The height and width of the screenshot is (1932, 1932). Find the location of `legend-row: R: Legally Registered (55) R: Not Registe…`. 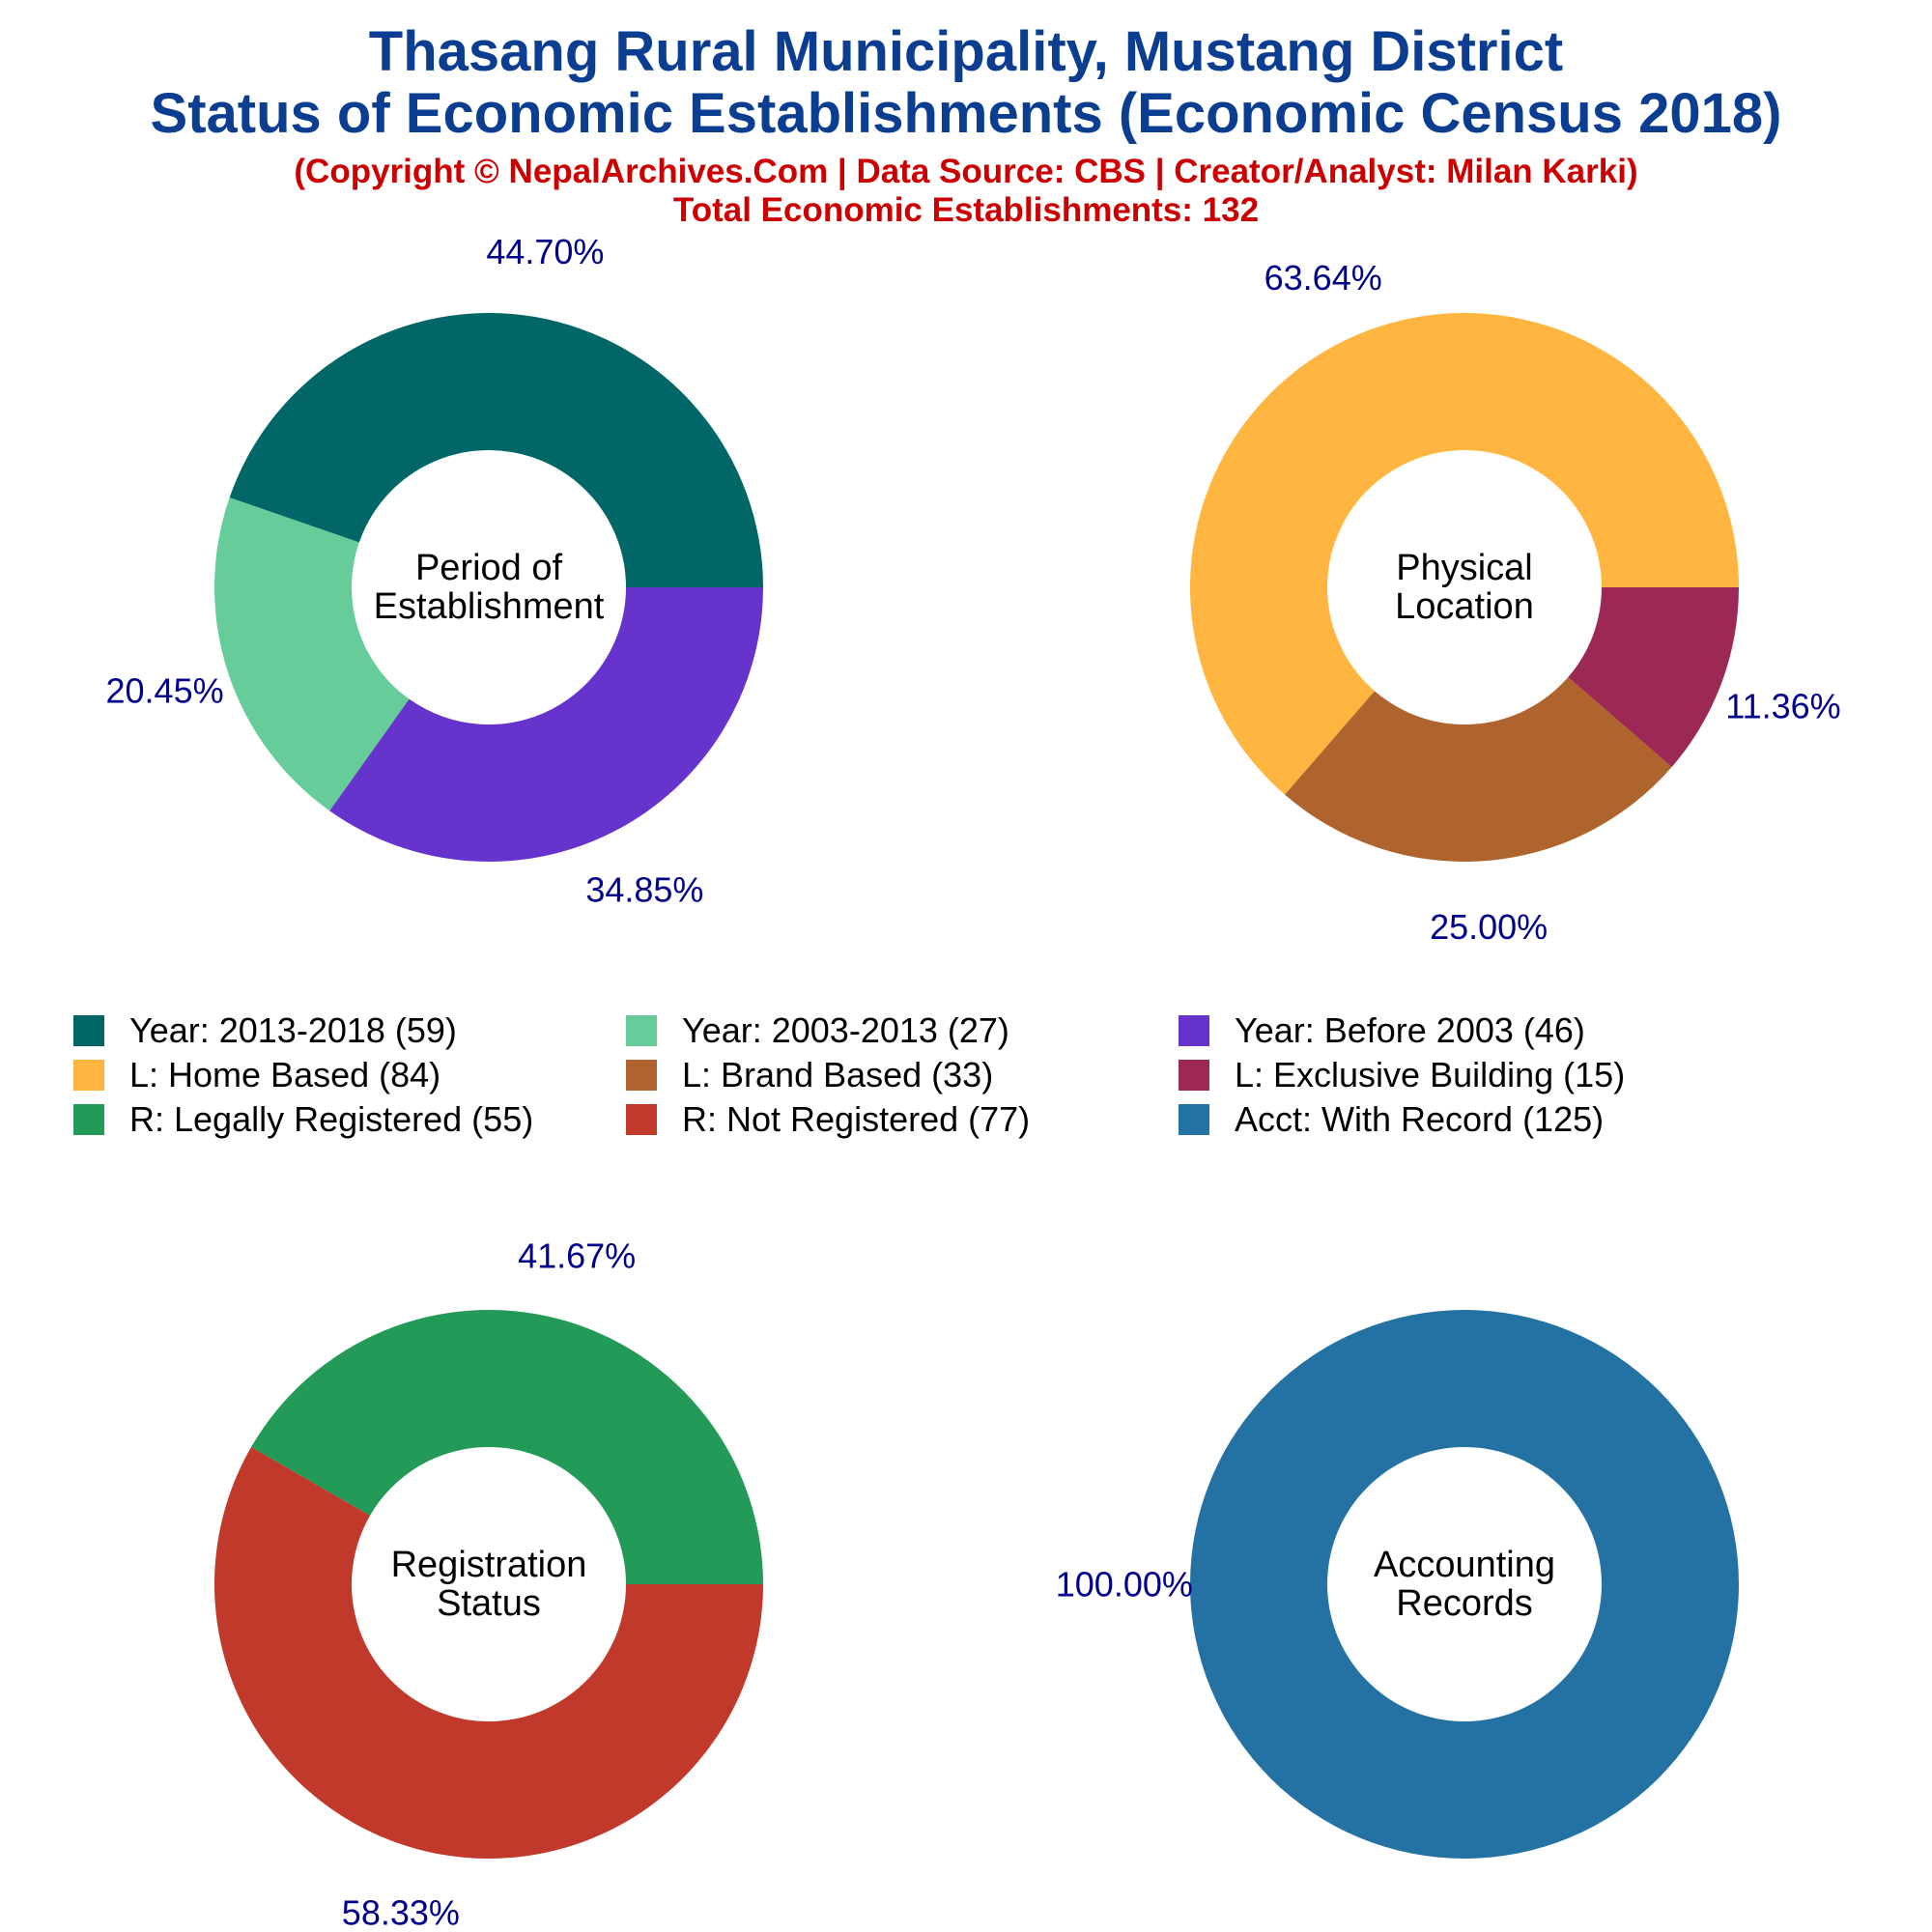

legend-row: R: Legally Registered (55) R: Not Registe… is located at coordinates (981, 1119).